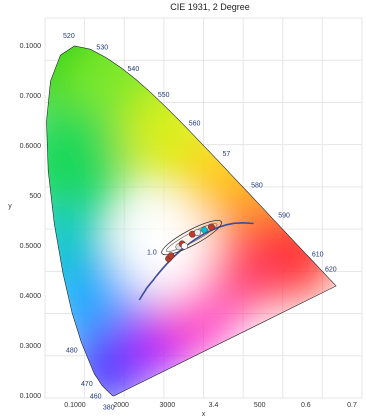 This screenshot has width=366, height=419. What do you see at coordinates (260, 405) in the screenshot?
I see `x-tick-label: 500` at bounding box center [260, 405].